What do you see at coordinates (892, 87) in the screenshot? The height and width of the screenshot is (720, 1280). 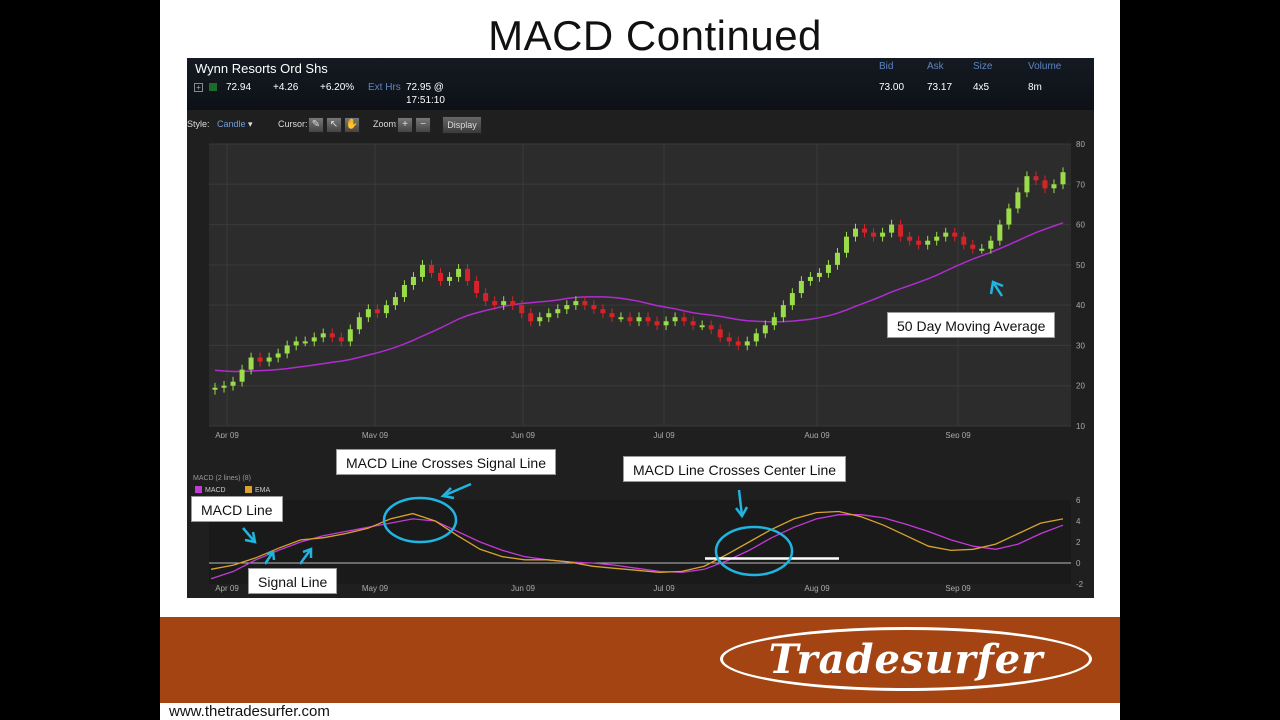 I see `bid-value: 73.00` at bounding box center [892, 87].